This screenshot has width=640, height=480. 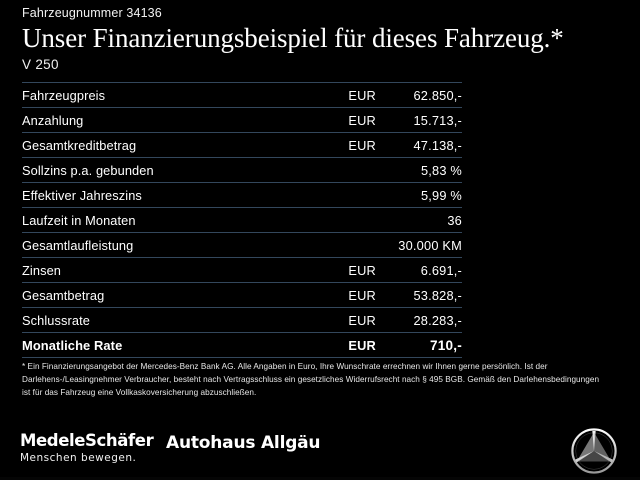 I want to click on row-value: 36, so click(x=419, y=220).